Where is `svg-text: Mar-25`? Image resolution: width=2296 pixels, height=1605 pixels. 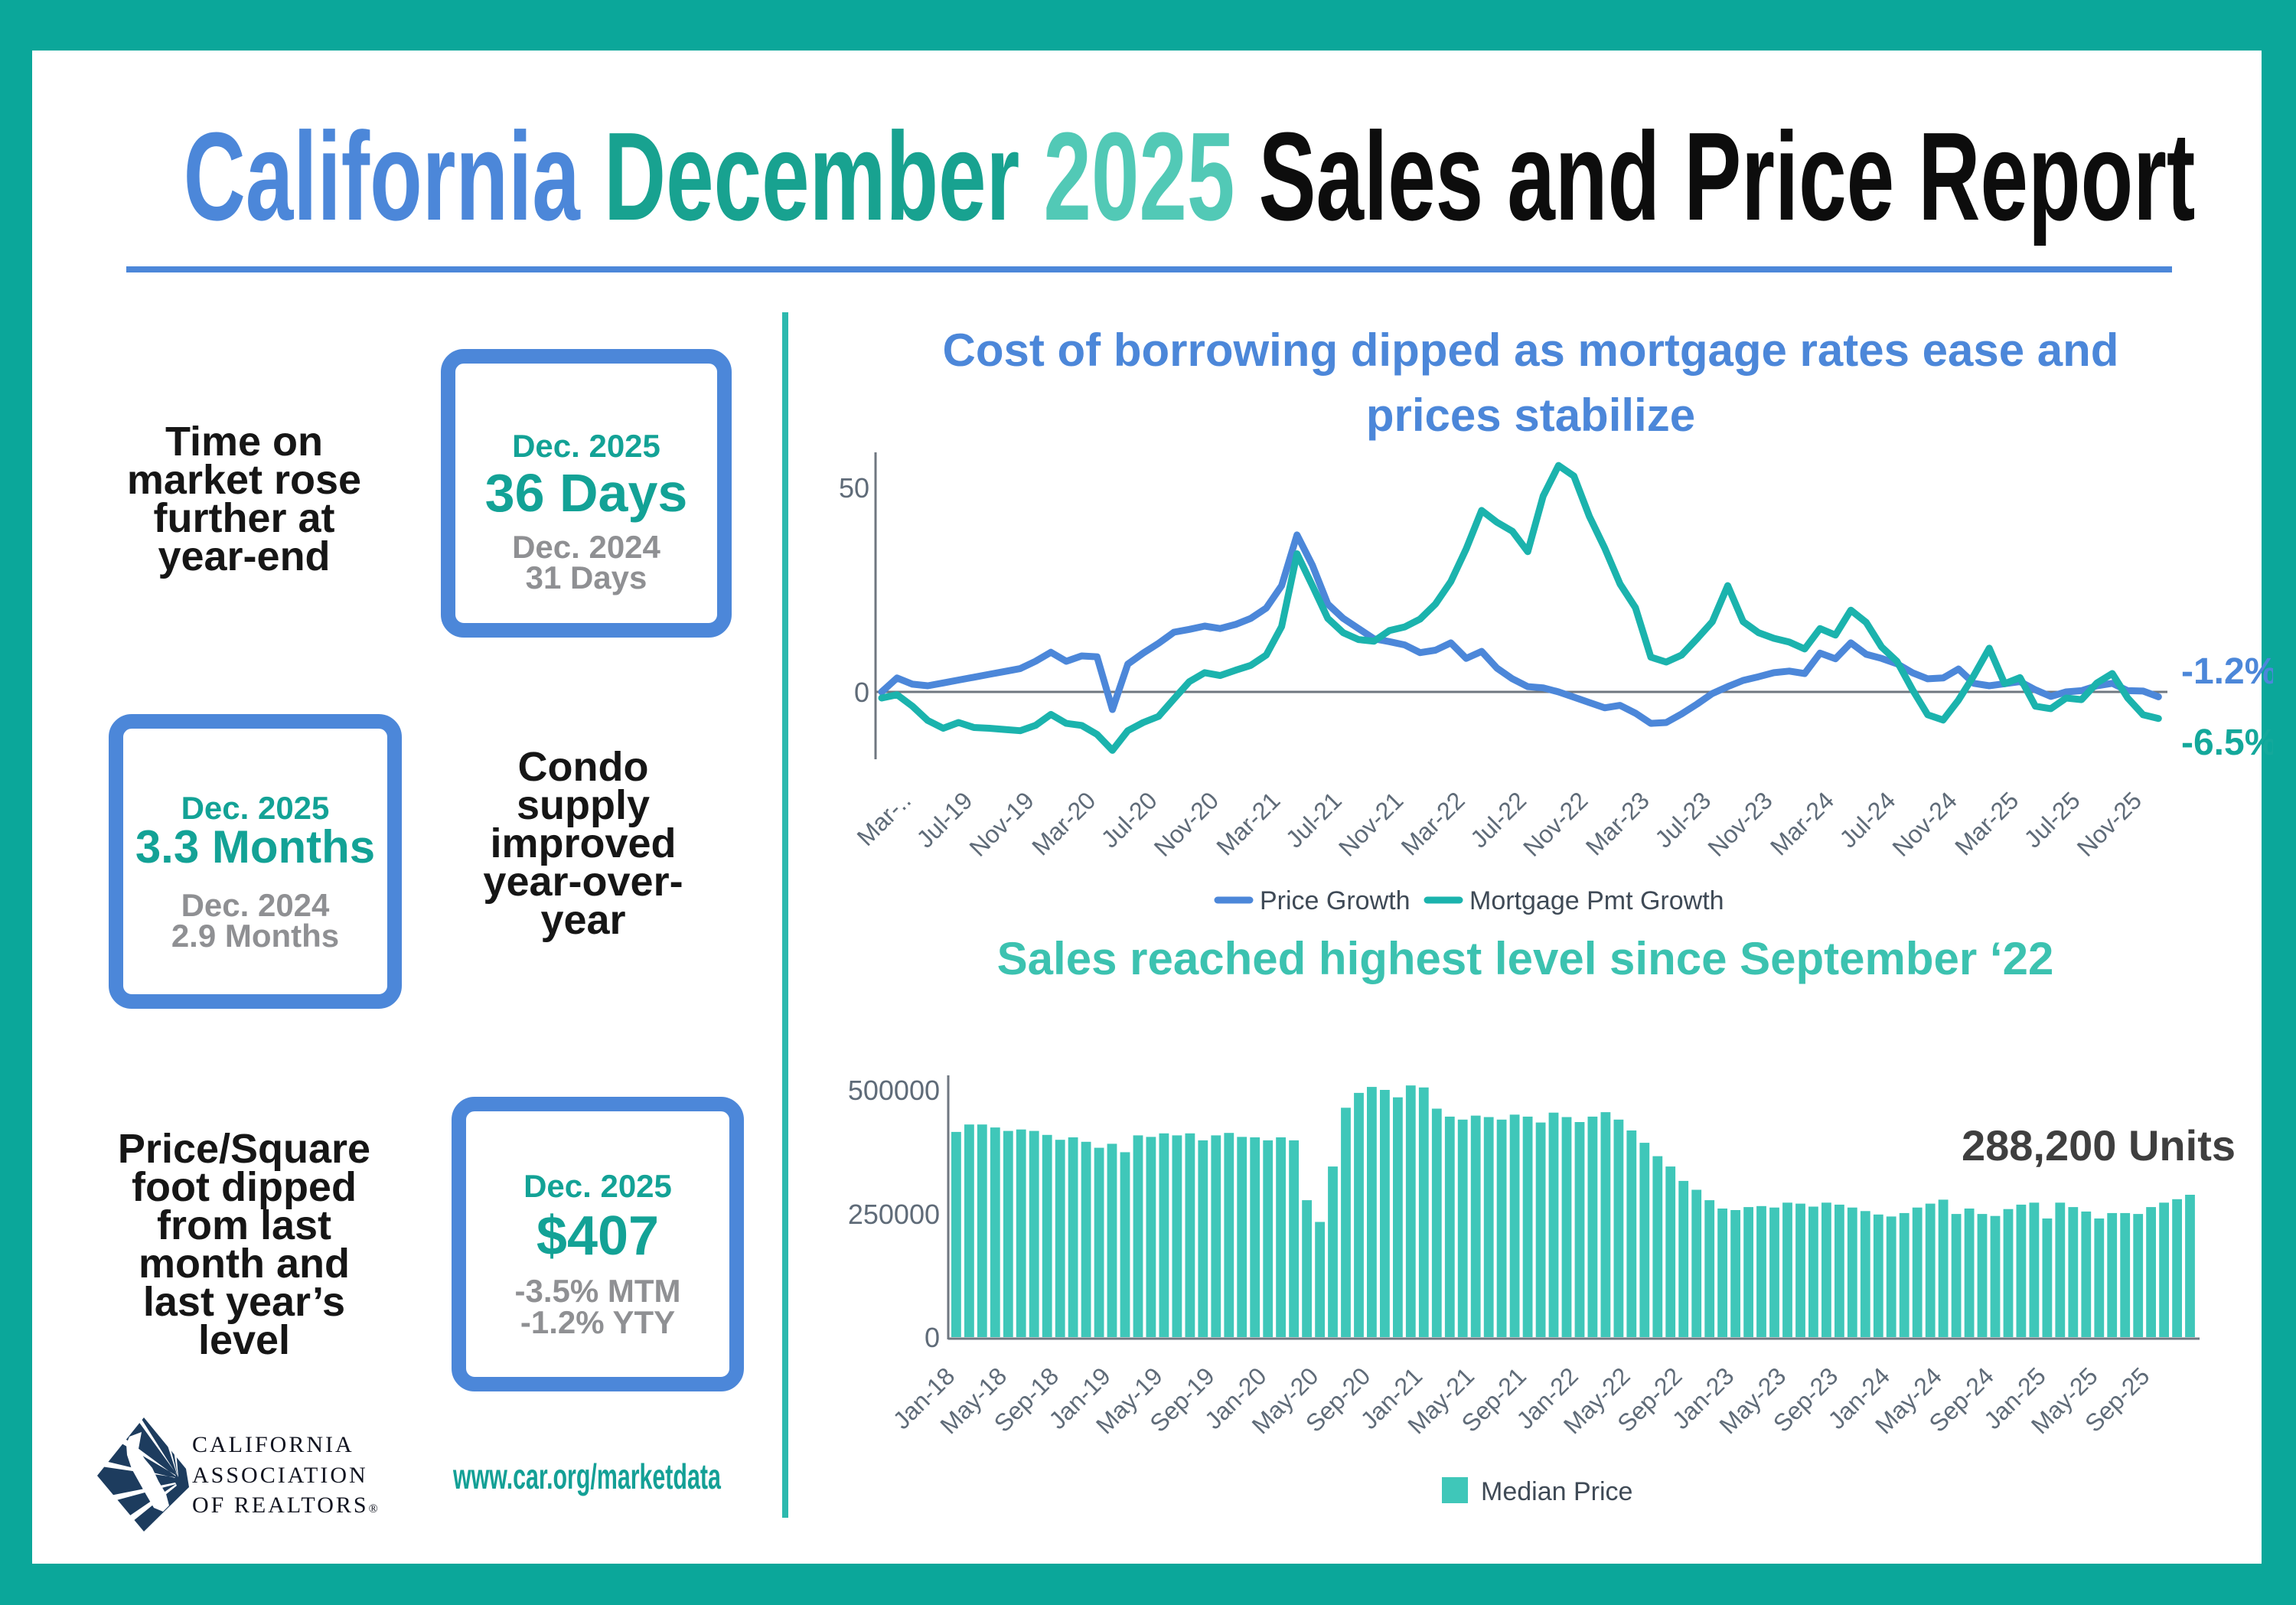
svg-text: Mar-25 is located at coordinates (1986, 823).